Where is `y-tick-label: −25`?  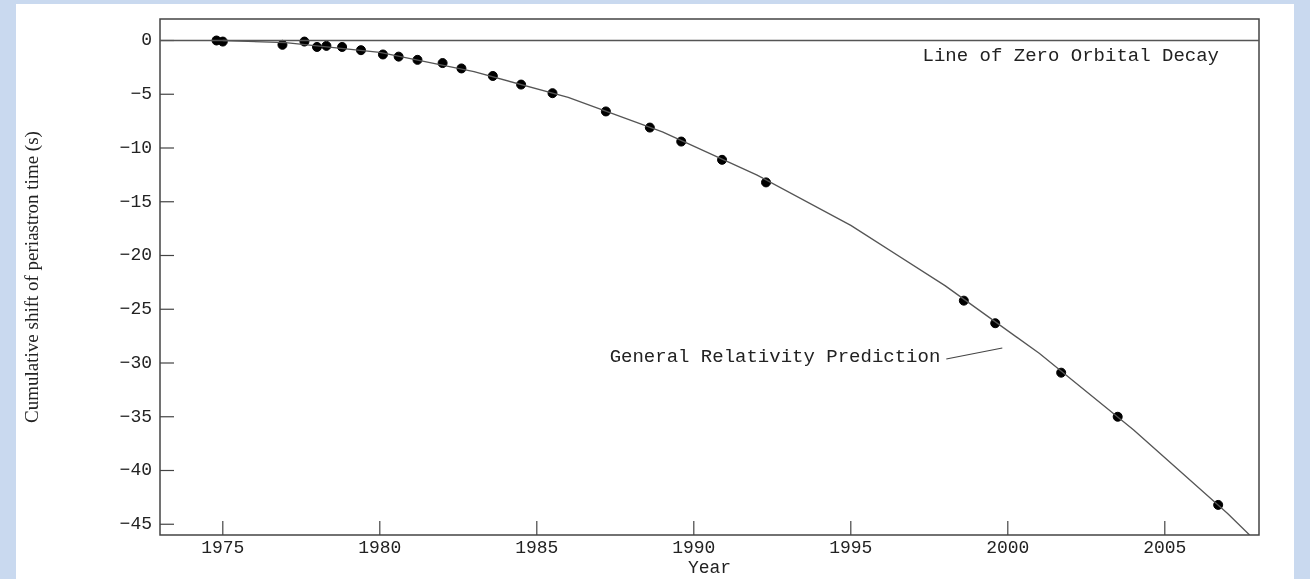
y-tick-label: −25 is located at coordinates (135, 309).